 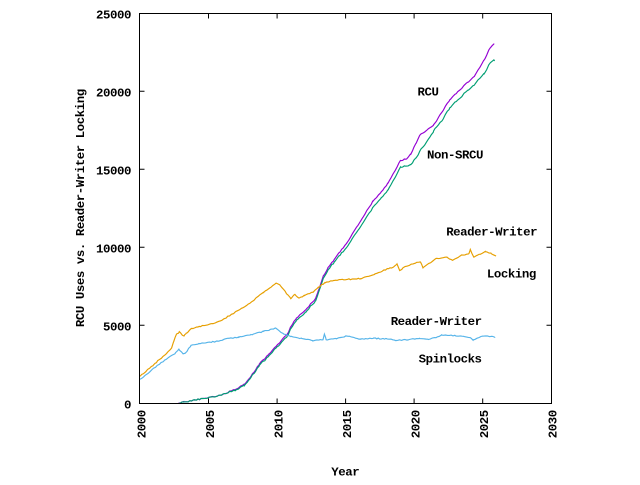 I want to click on svg-text: 20000, so click(x=113, y=94).